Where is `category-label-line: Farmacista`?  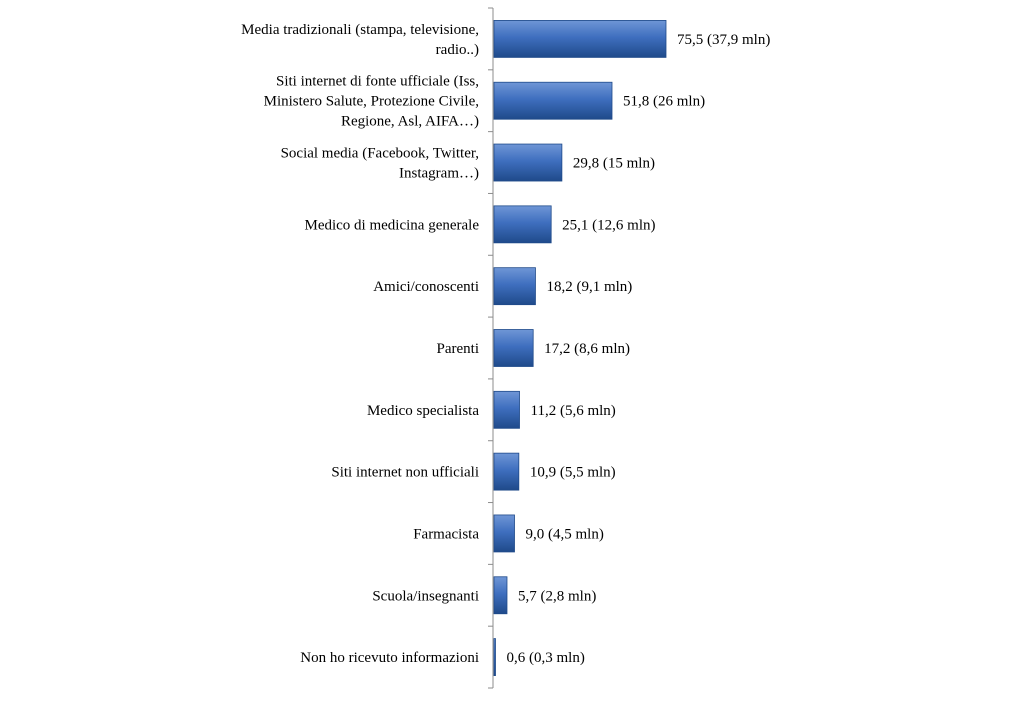 category-label-line: Farmacista is located at coordinates (446, 534).